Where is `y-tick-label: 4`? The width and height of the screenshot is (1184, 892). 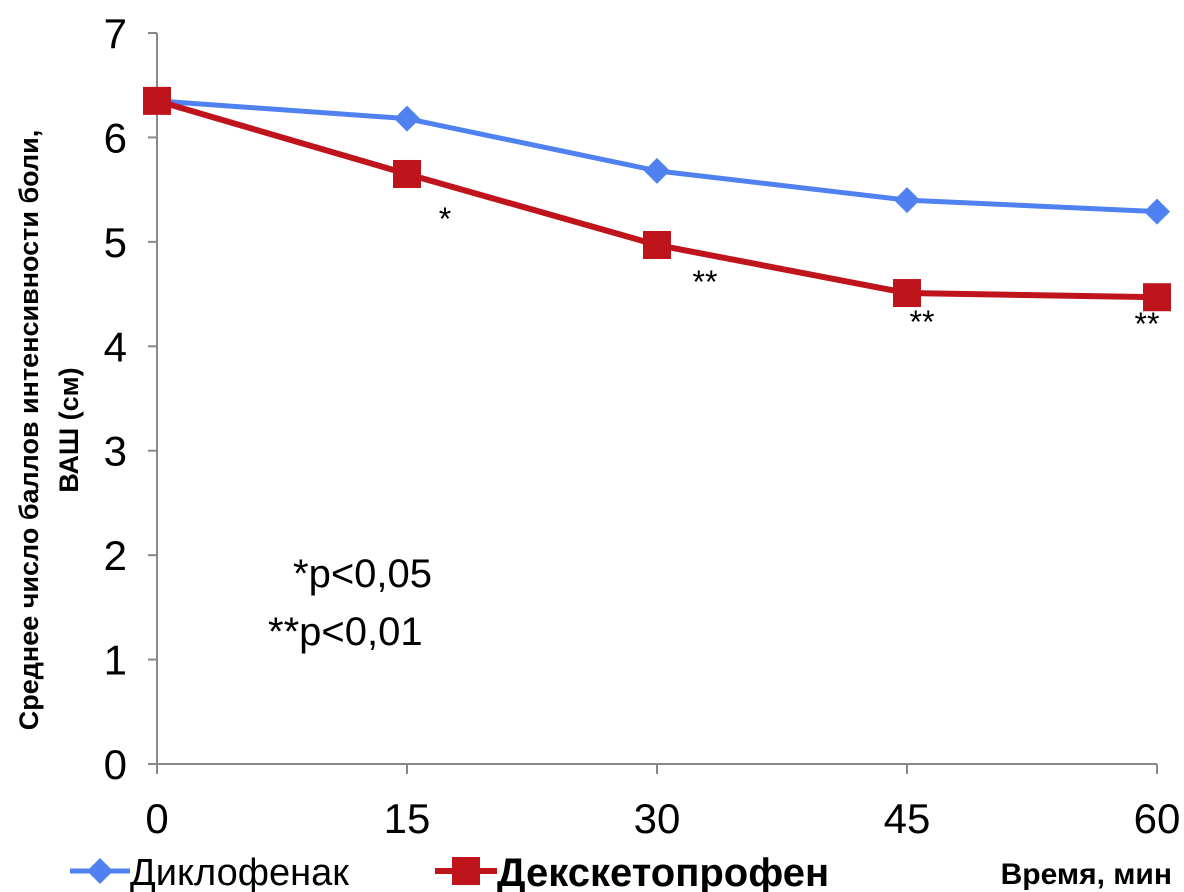 y-tick-label: 4 is located at coordinates (115, 346).